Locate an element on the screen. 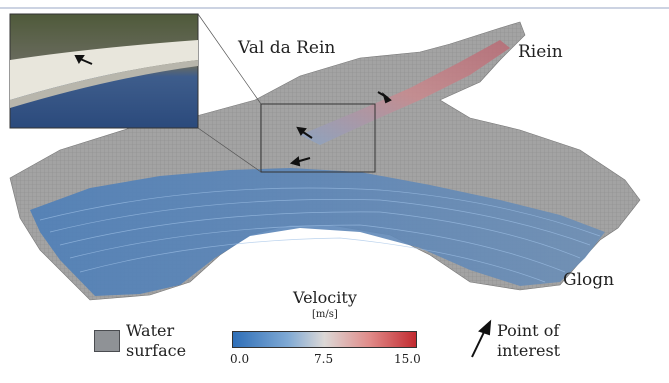 This screenshot has height=383, width=669. inset-photo is located at coordinates (104, 71).